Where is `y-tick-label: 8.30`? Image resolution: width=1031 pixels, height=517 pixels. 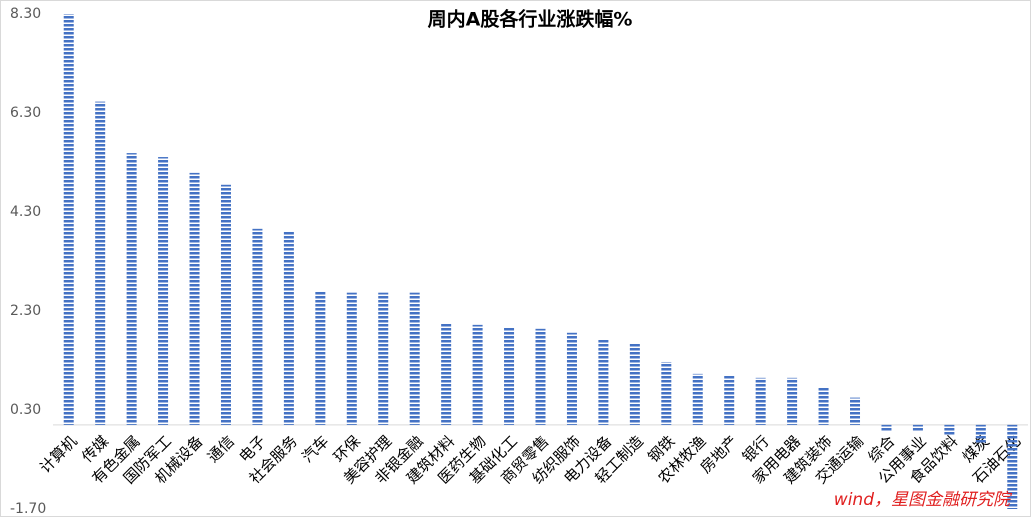 y-tick-label: 8.30 is located at coordinates (25, 14).